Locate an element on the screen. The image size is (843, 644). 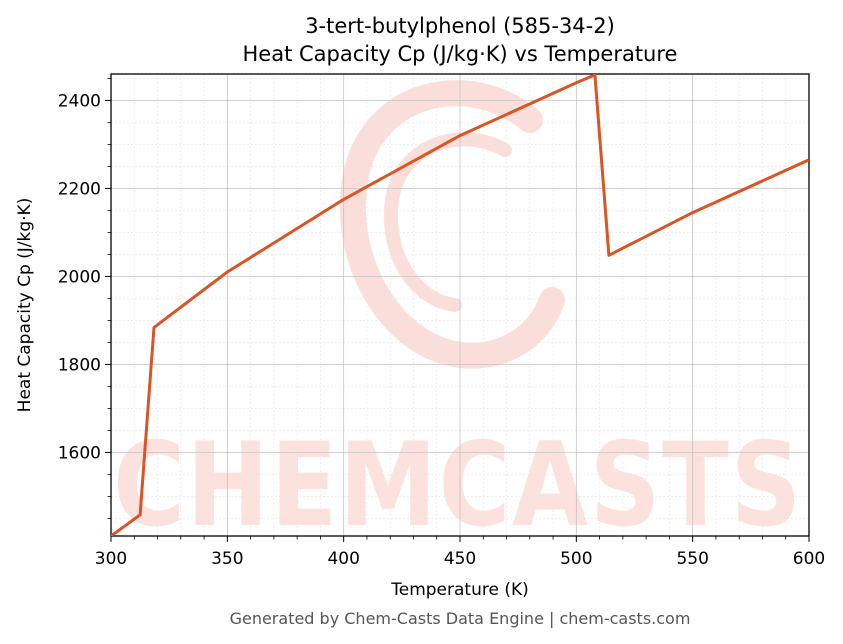
y-tick-label: 2400 is located at coordinates (79, 101).